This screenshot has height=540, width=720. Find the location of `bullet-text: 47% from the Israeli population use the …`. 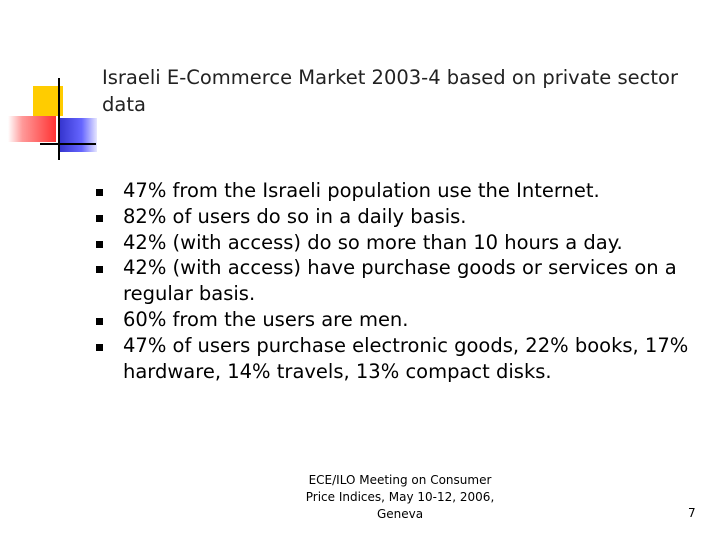

bullet-text: 47% from the Israeli population use the … is located at coordinates (361, 190).